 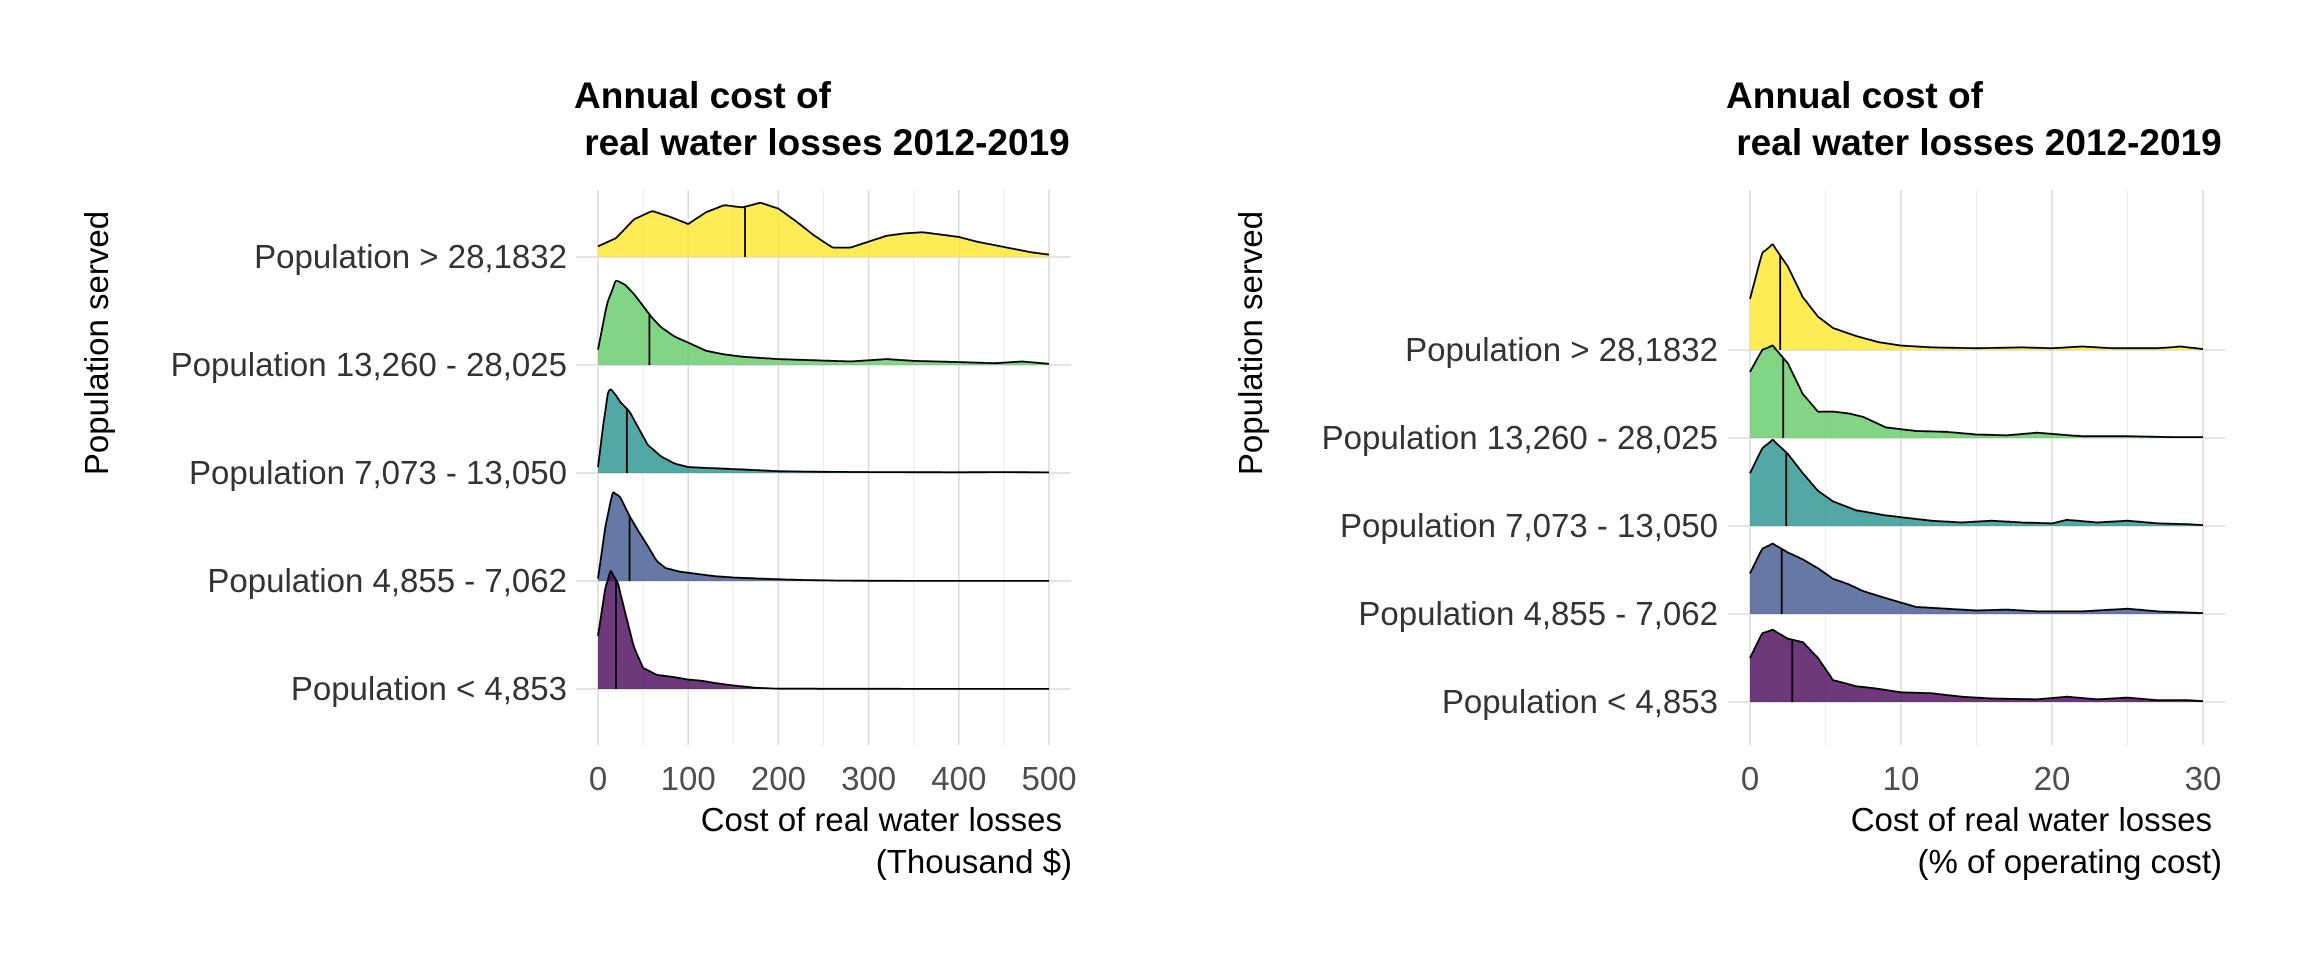 What do you see at coordinates (96, 343) in the screenshot?
I see `left-y-axis-title: Population served` at bounding box center [96, 343].